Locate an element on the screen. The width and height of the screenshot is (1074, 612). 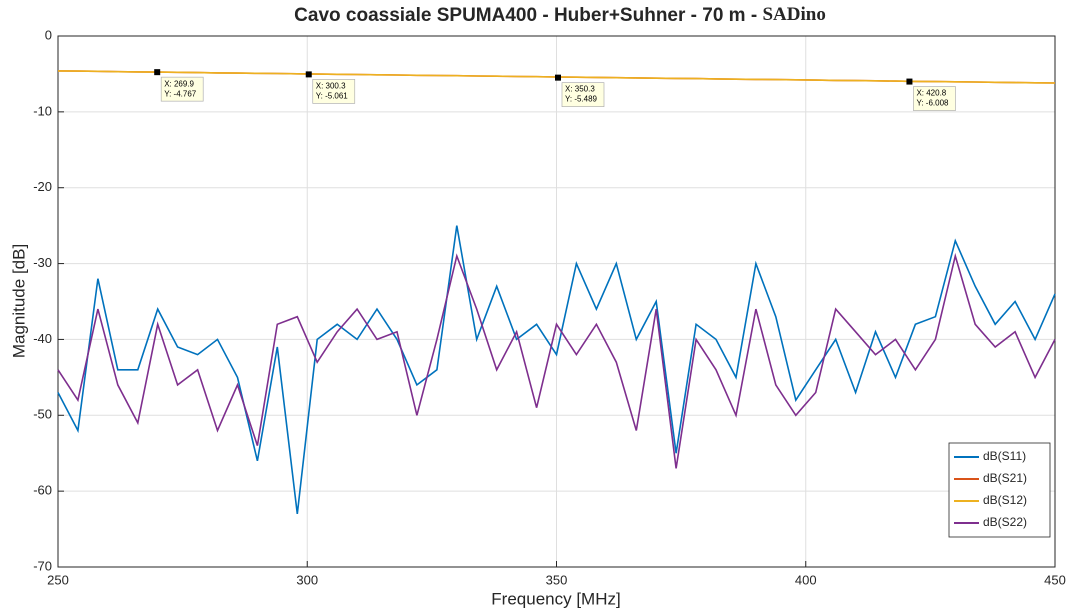
datatip-x: X: 420.8 is located at coordinates (931, 93).